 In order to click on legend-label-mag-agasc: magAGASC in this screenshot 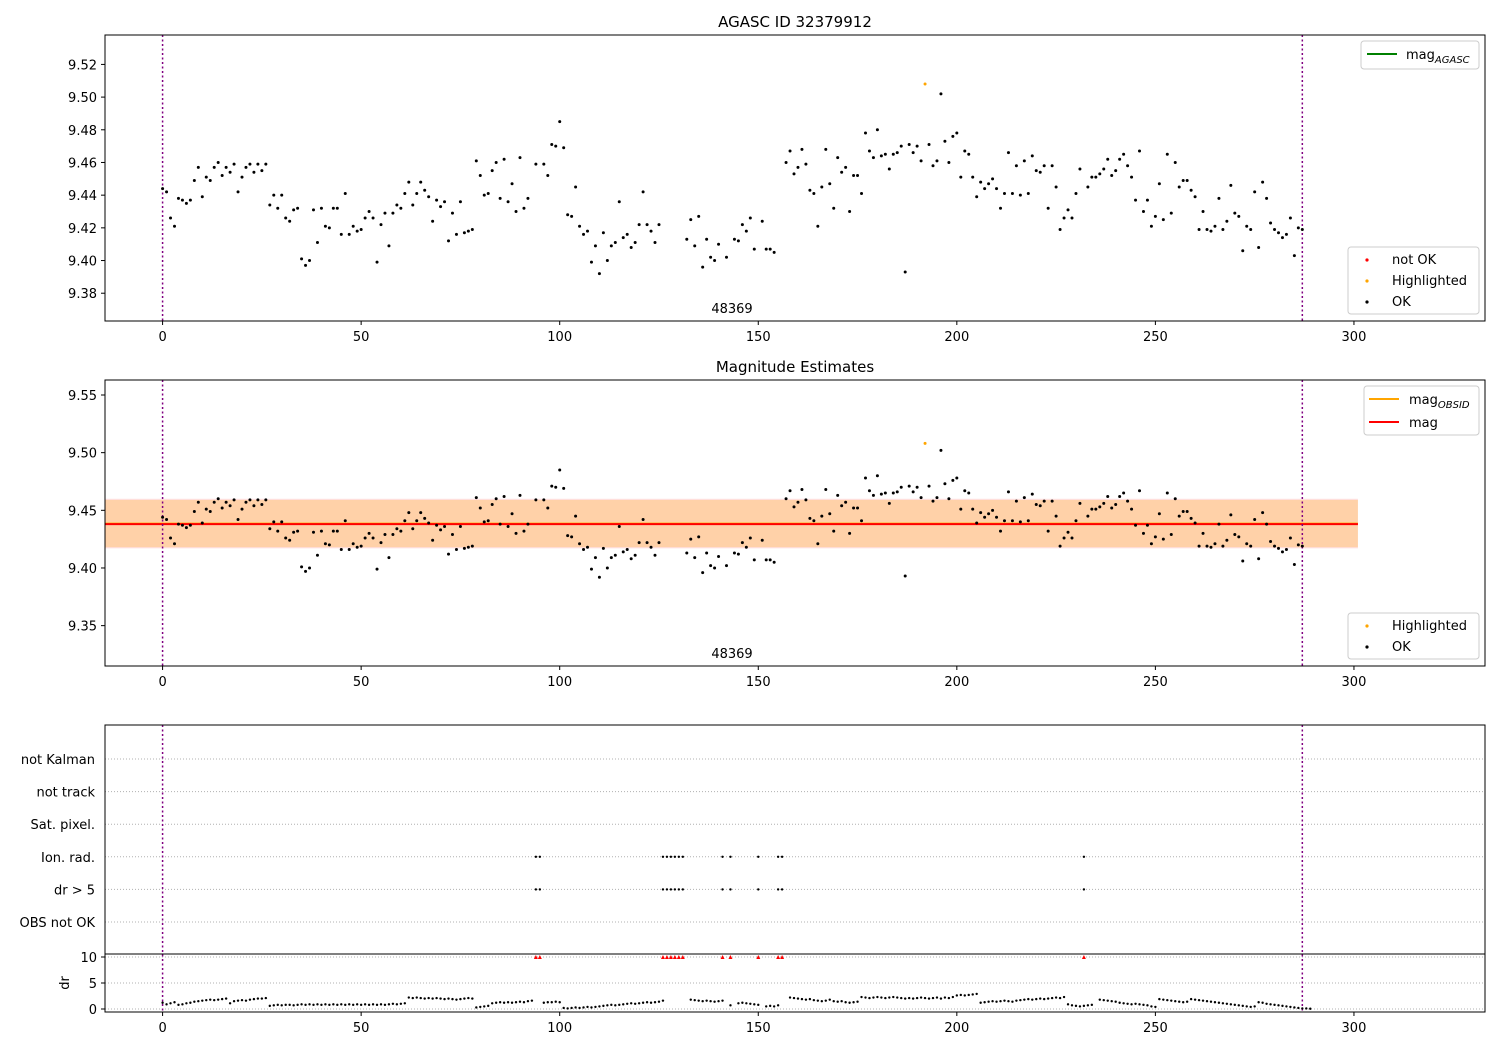, I will do `click(1438, 57)`.